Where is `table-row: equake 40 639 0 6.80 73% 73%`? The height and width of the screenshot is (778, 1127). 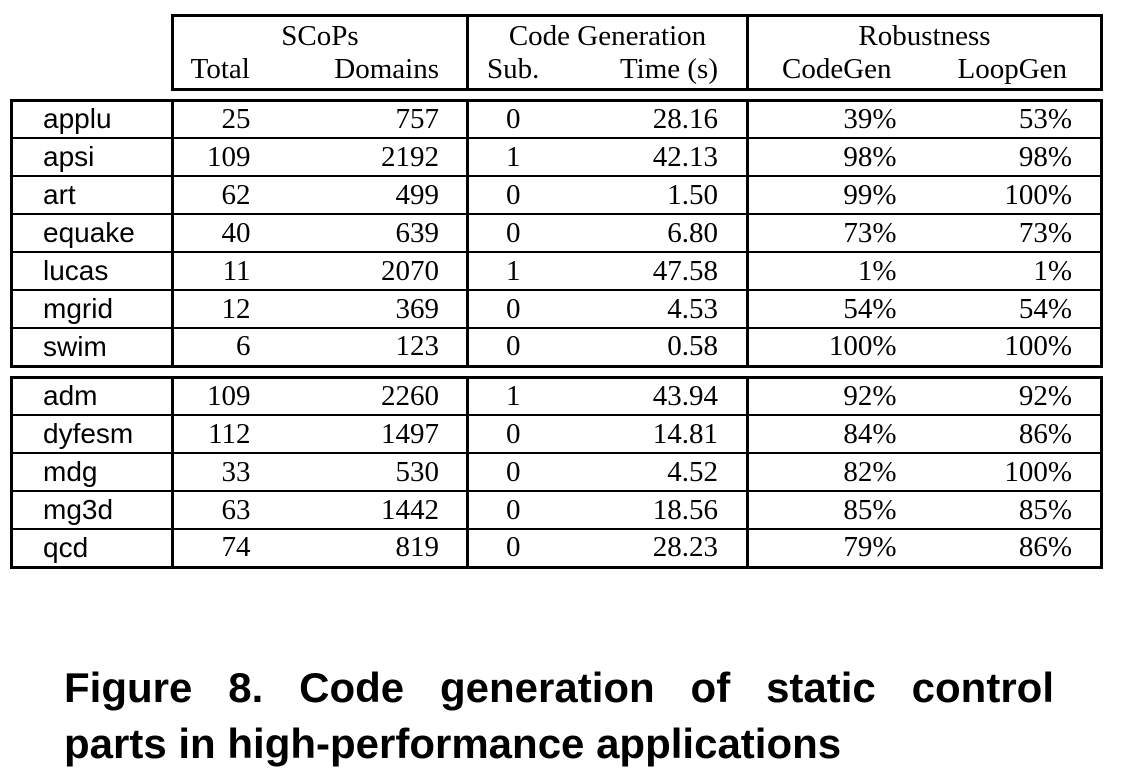
table-row: equake 40 639 0 6.80 73% 73% is located at coordinates (556, 232).